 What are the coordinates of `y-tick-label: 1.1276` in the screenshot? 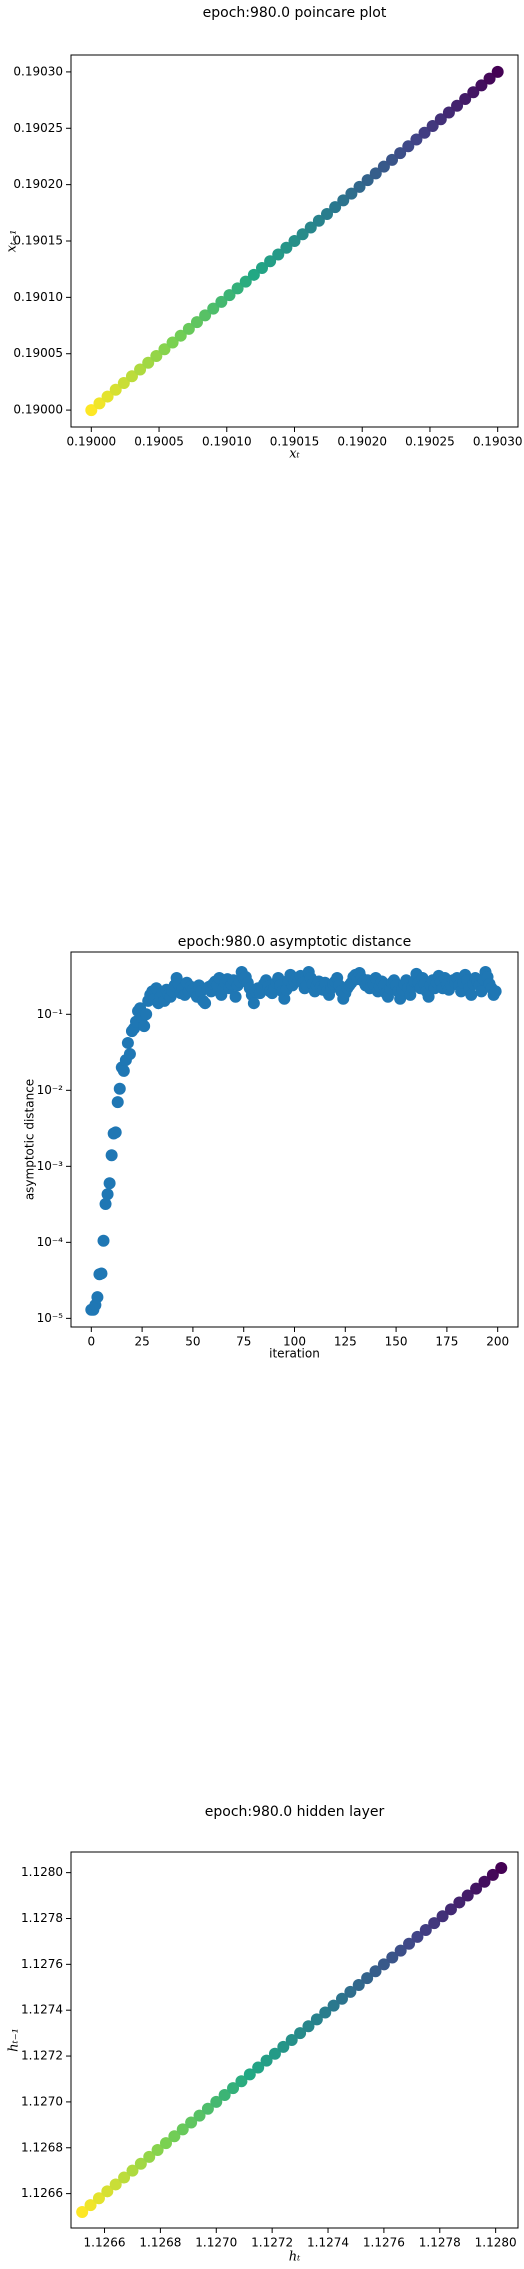 It's located at (42, 1964).